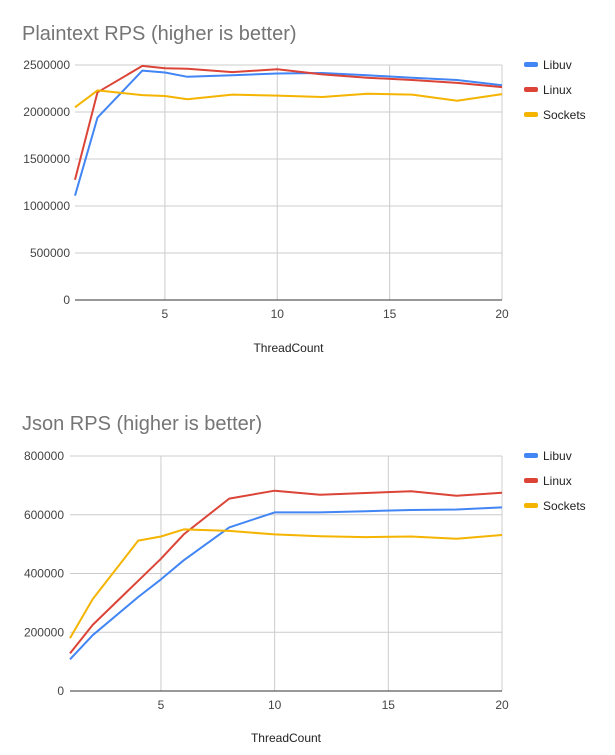 The height and width of the screenshot is (755, 615). Describe the element at coordinates (44, 456) in the screenshot. I see `json-y-tick-label: 800000` at that location.